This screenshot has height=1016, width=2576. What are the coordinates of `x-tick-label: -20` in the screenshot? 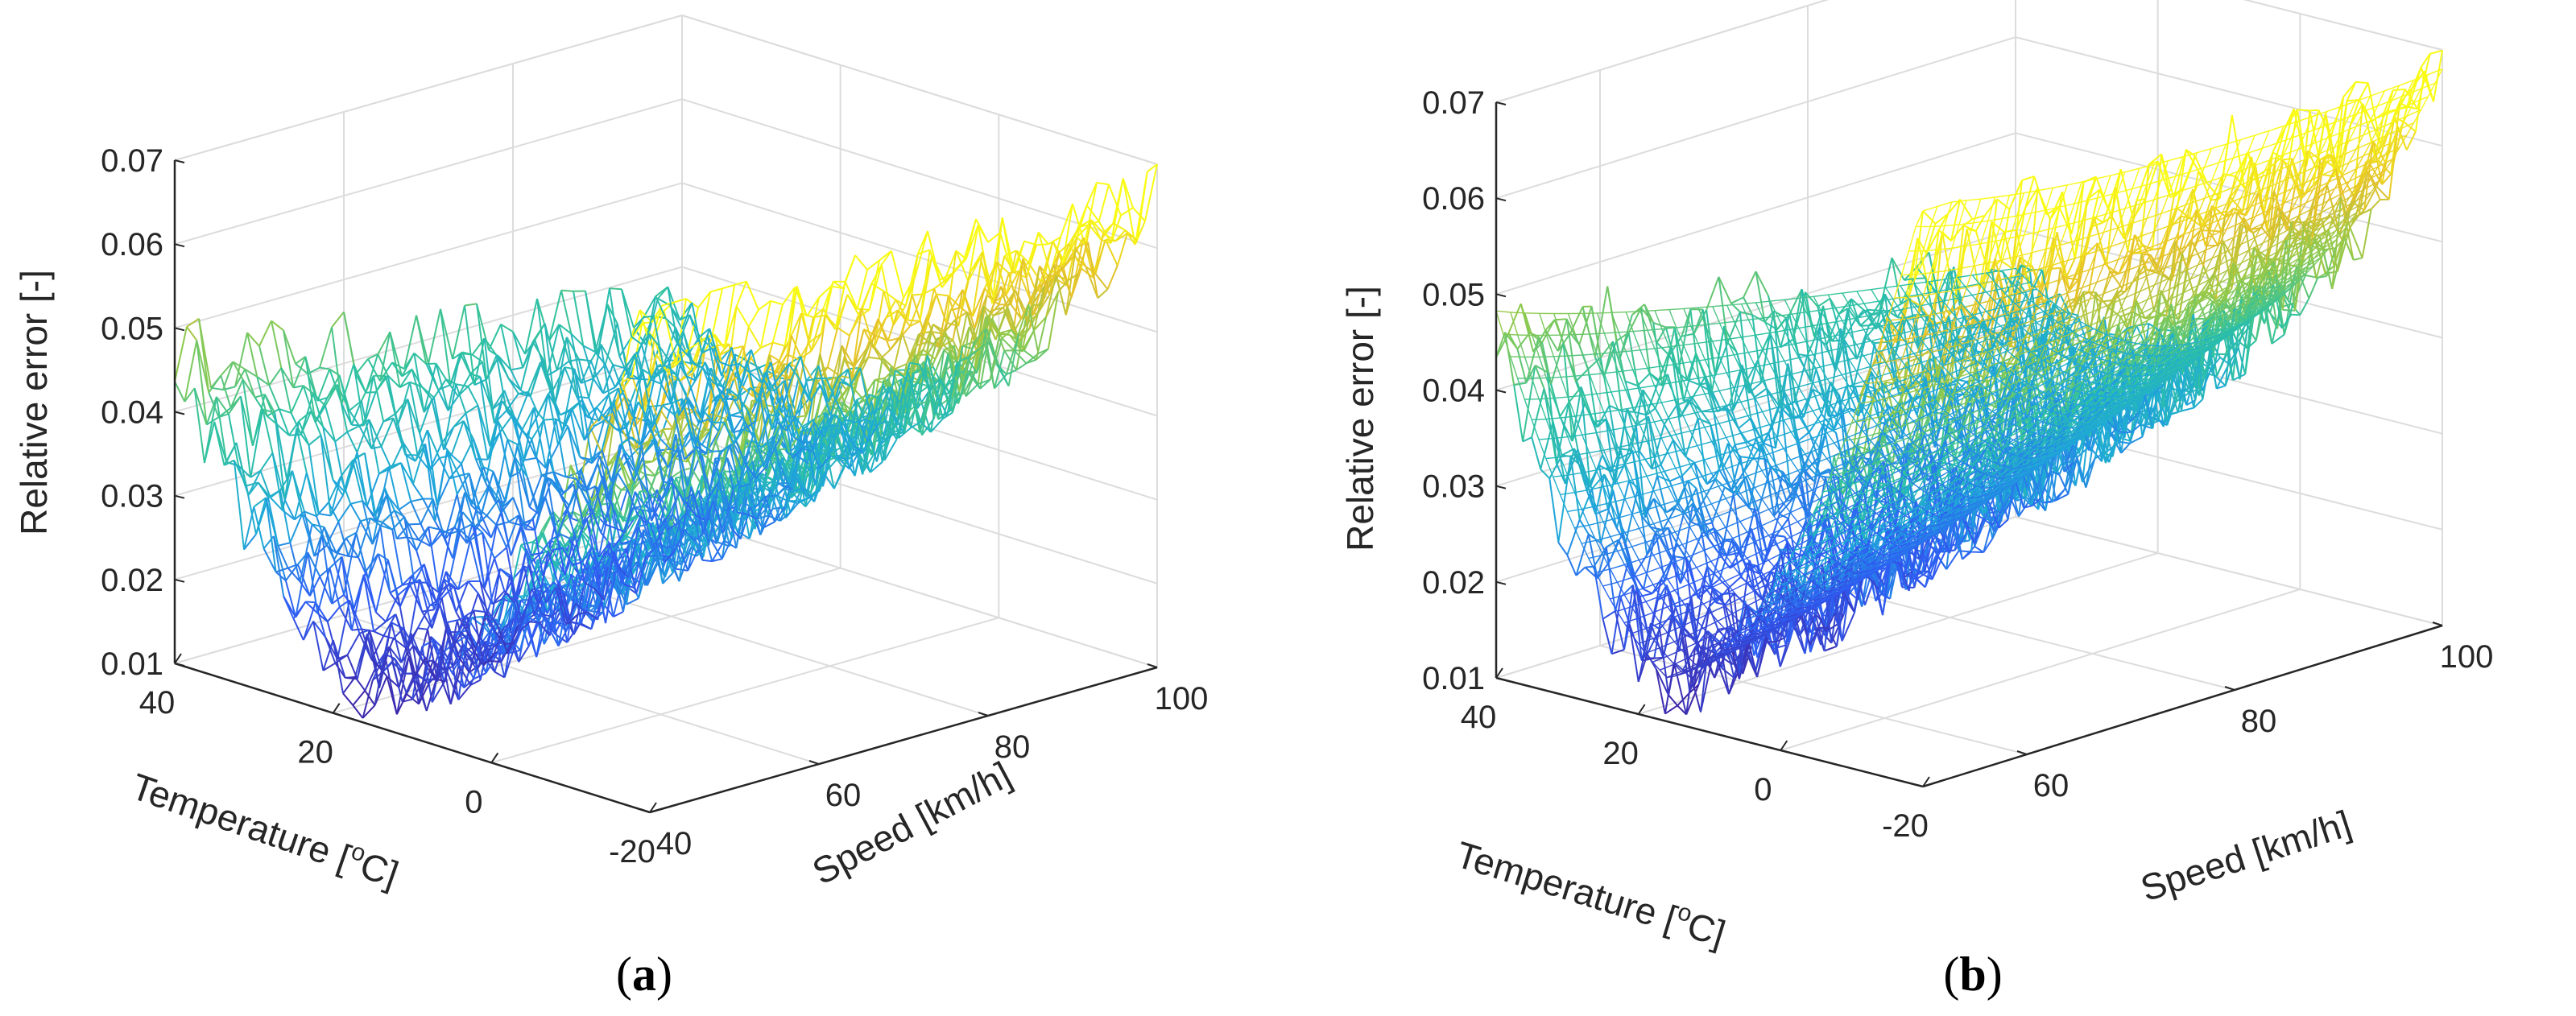 It's located at (632, 851).